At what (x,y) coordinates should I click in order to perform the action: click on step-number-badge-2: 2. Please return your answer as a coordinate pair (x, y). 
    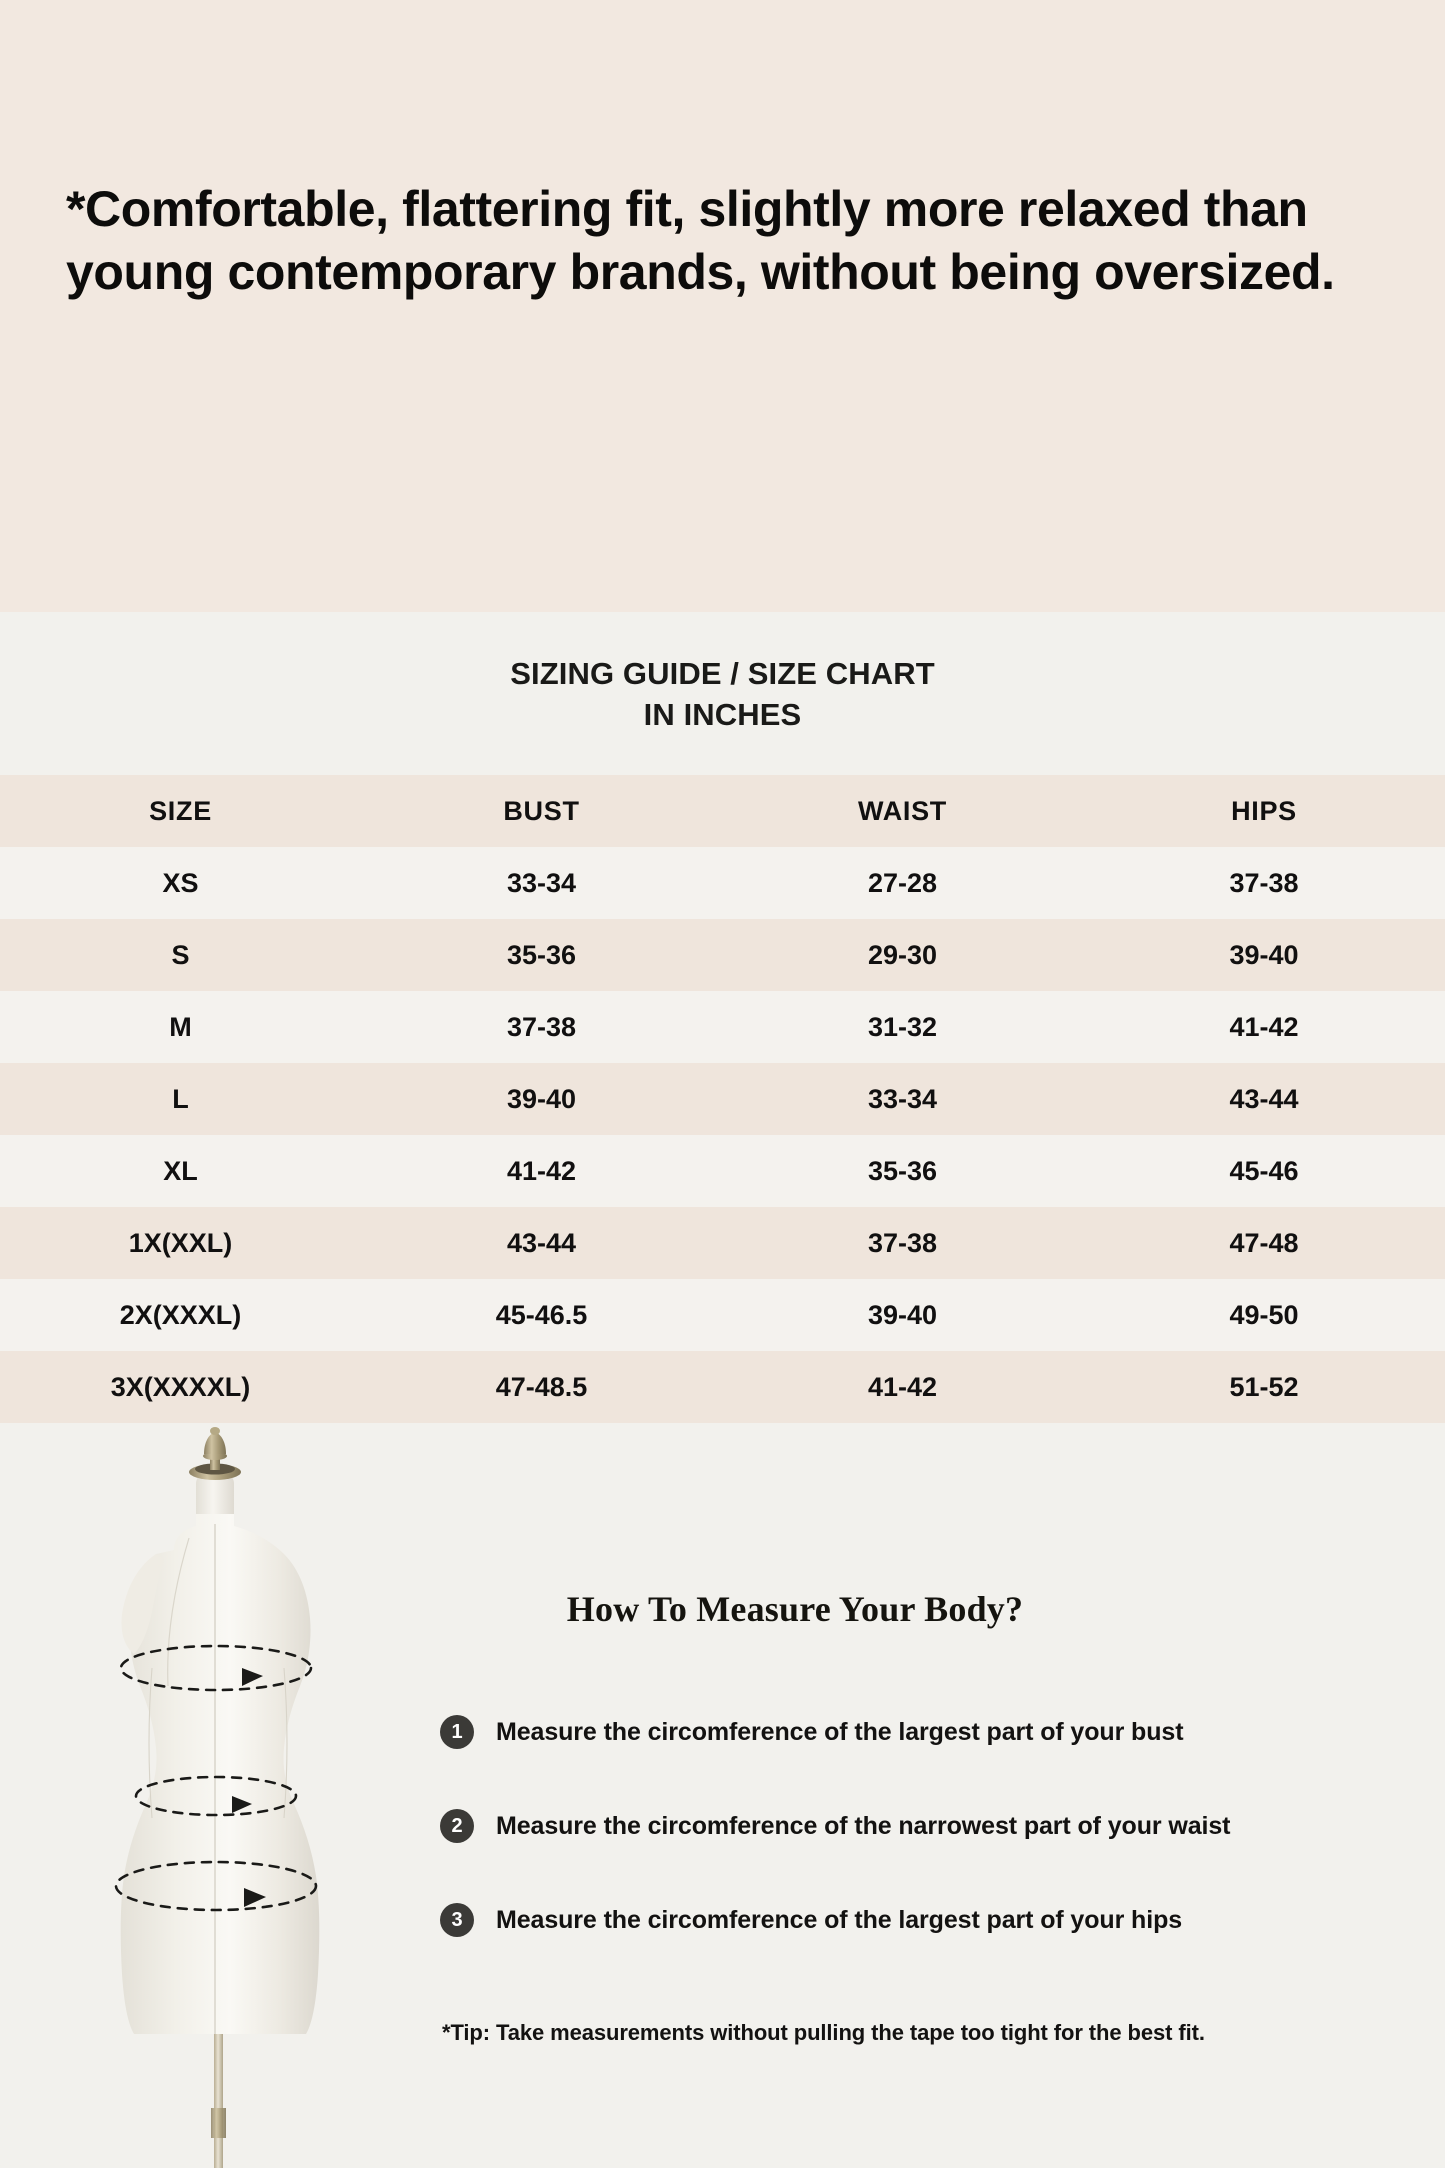
    Looking at the image, I should click on (457, 1826).